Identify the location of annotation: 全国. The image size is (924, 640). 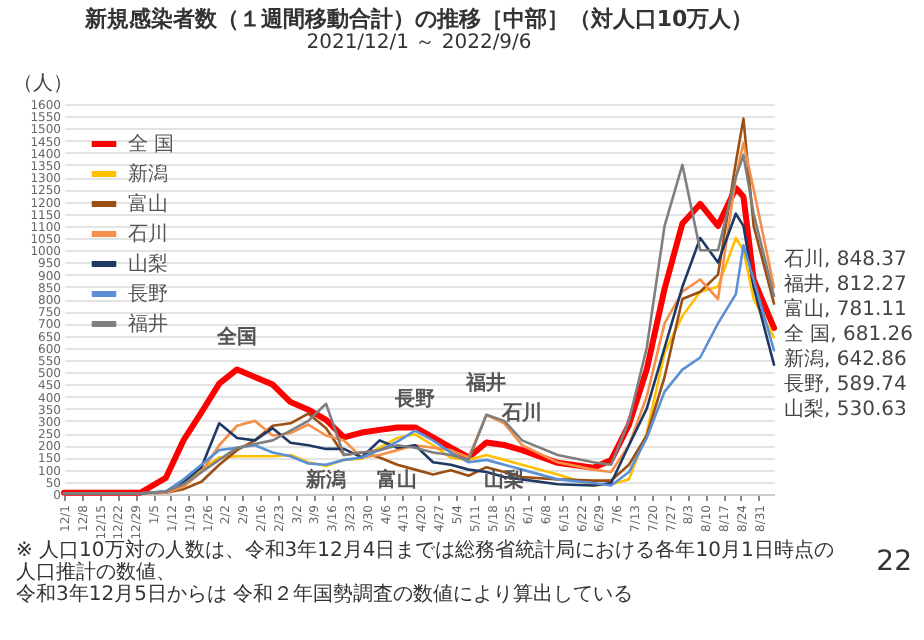
(236, 337).